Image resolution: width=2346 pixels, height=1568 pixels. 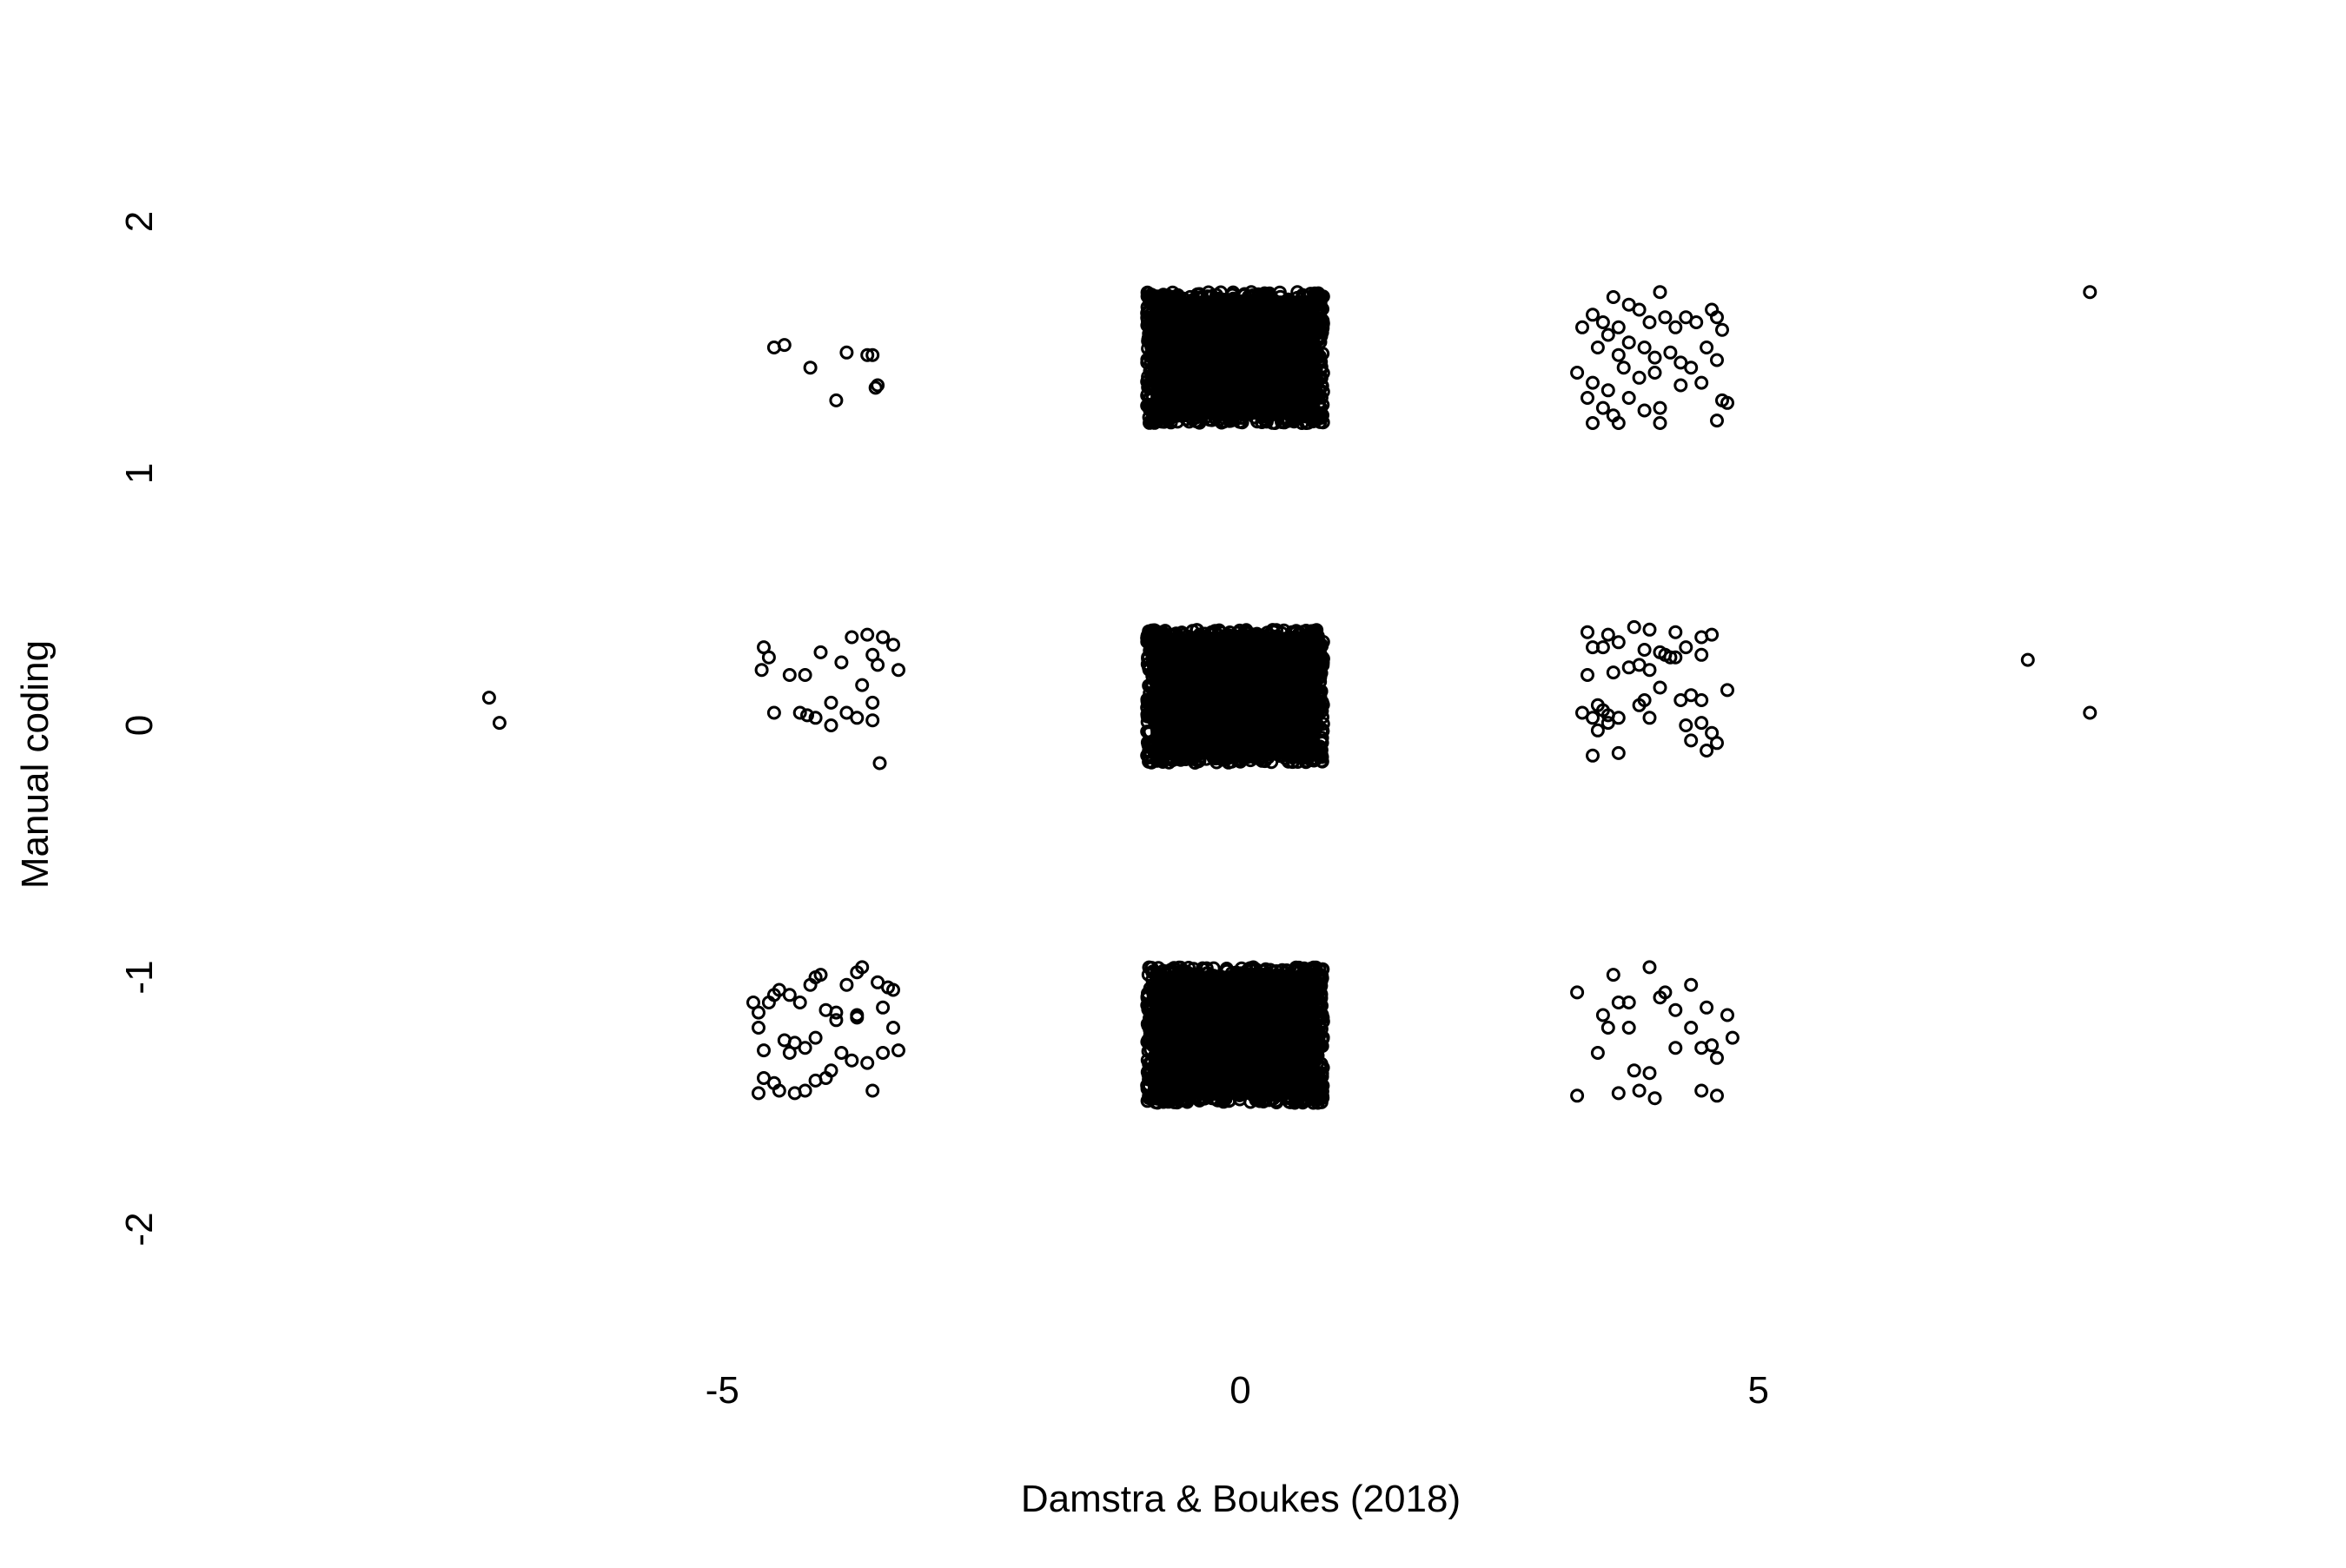 What do you see at coordinates (140, 977) in the screenshot?
I see `y-tick-label: -1` at bounding box center [140, 977].